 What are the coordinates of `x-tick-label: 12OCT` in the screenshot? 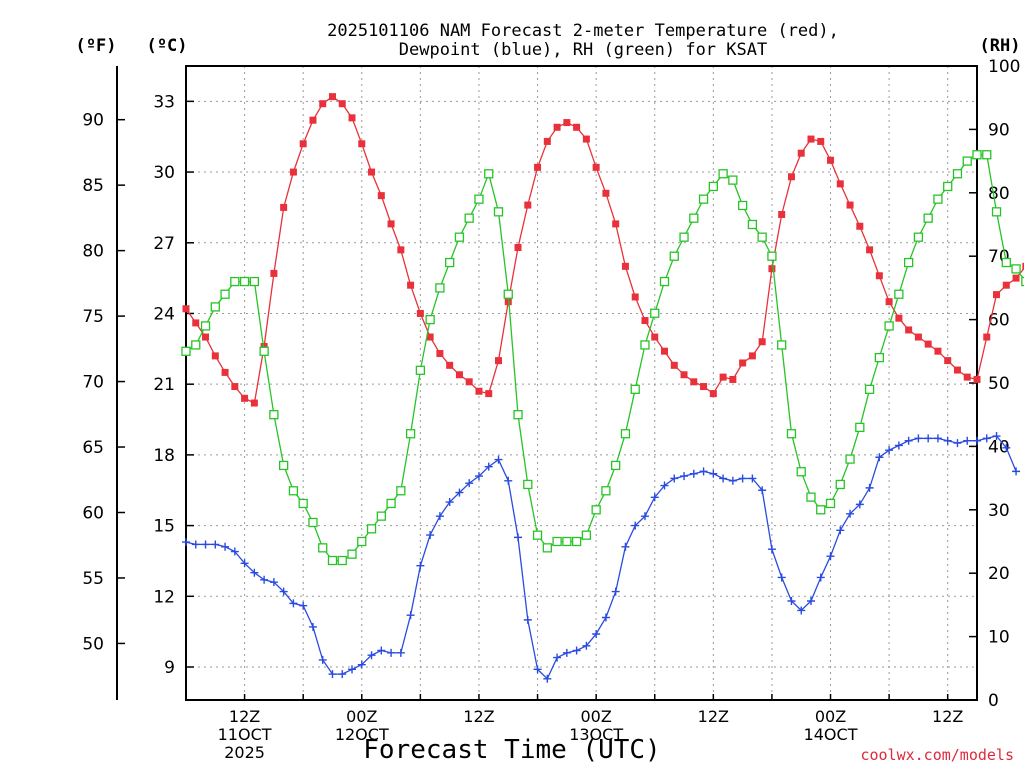 It's located at (362, 734).